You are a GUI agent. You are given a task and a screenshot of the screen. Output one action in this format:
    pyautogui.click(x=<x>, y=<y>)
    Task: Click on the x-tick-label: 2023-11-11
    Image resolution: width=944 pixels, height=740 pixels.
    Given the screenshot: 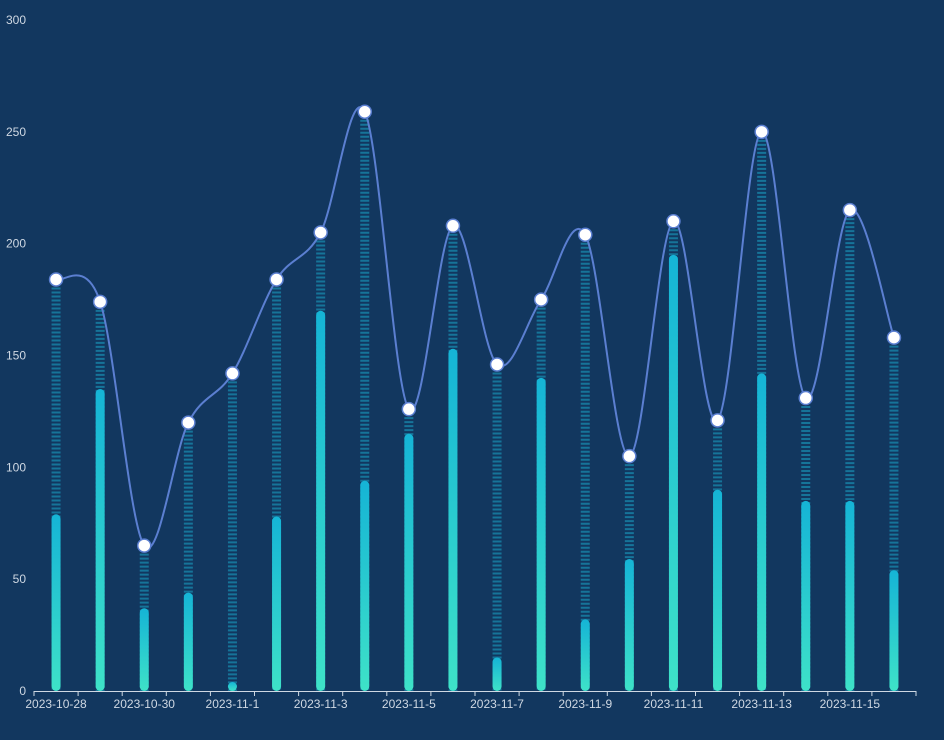 What is the action you would take?
    pyautogui.click(x=674, y=704)
    